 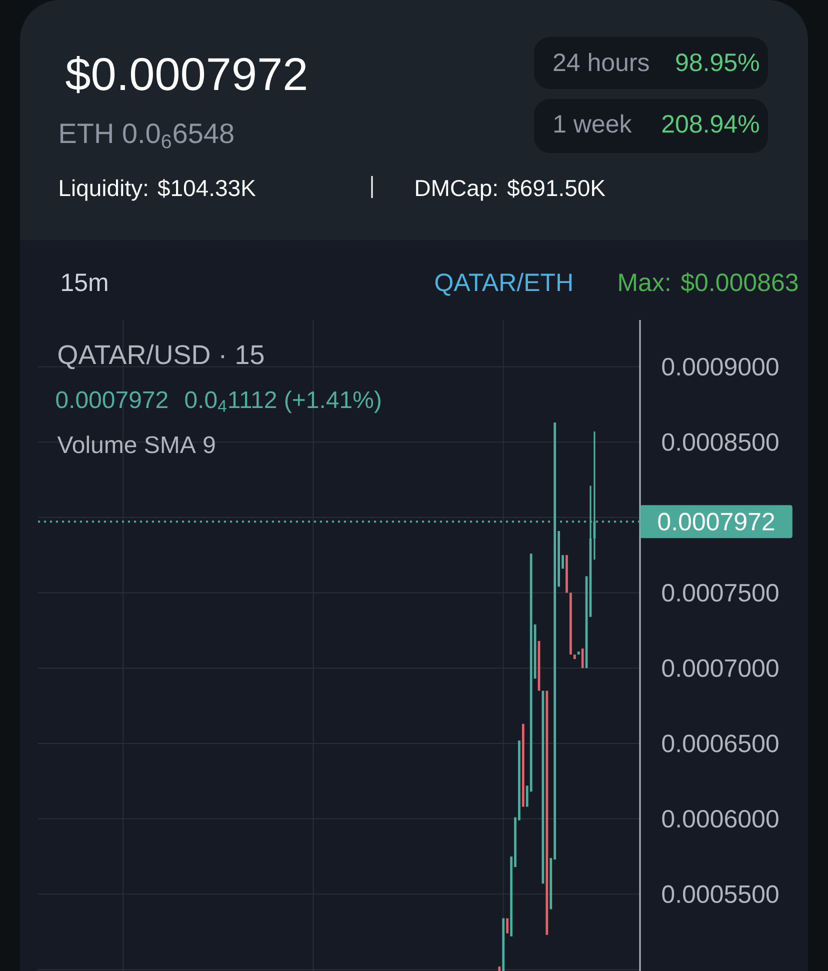 What do you see at coordinates (158, 189) in the screenshot?
I see `text: Liquidity: $104.33K` at bounding box center [158, 189].